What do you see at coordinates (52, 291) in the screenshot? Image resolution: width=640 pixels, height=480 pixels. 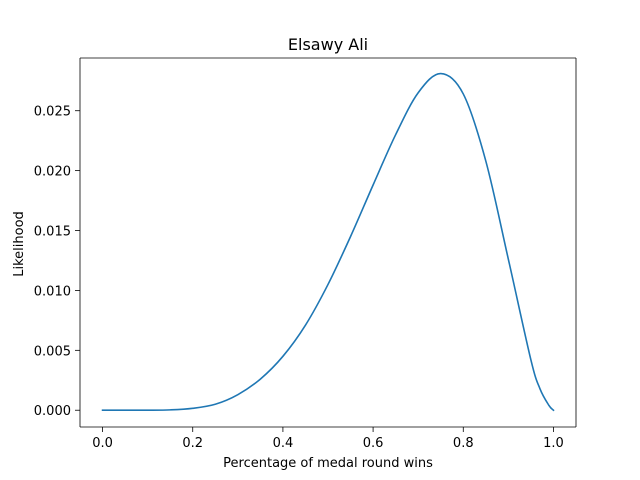 I see `y-tick-label: 0.010` at bounding box center [52, 291].